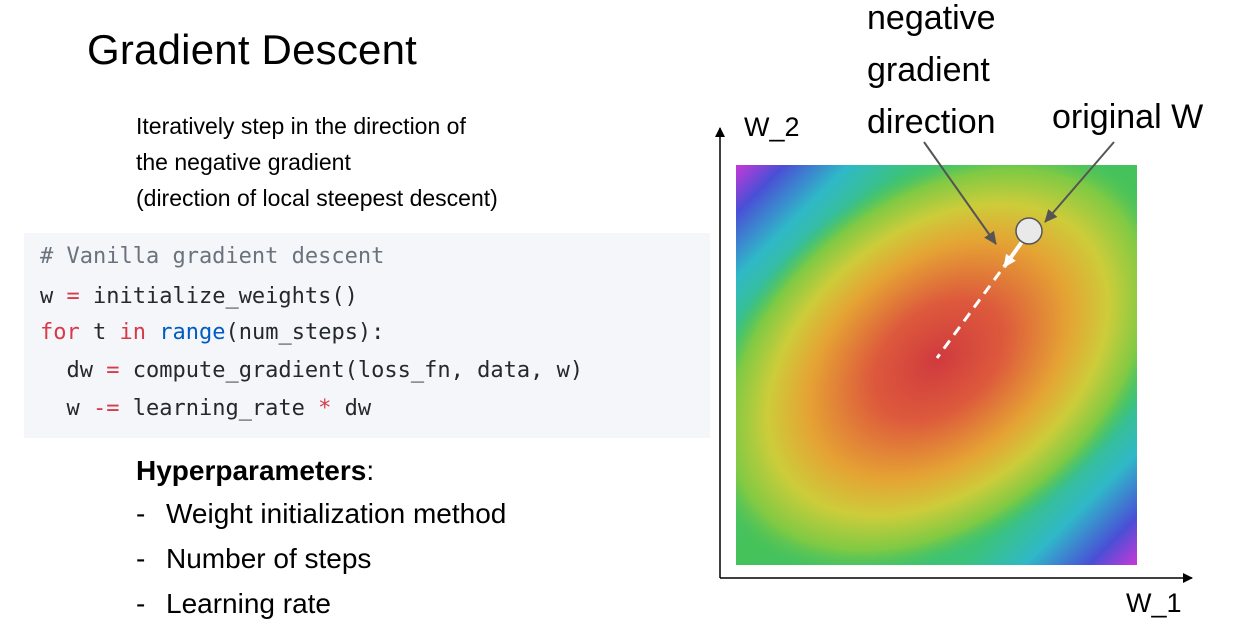  I want to click on list-item: - Learning rate, so click(321, 603).